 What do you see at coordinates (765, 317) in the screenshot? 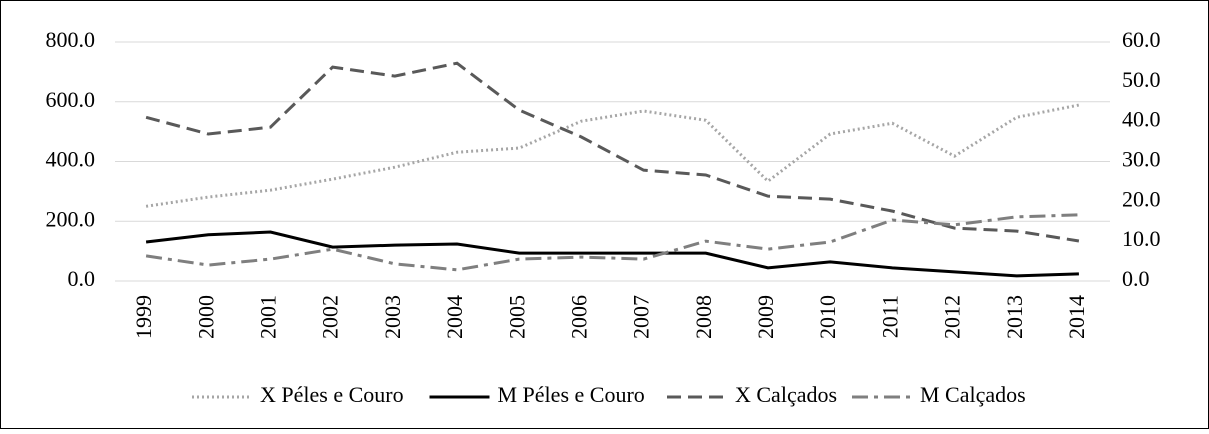
I see `x-tick-label: 2009` at bounding box center [765, 317].